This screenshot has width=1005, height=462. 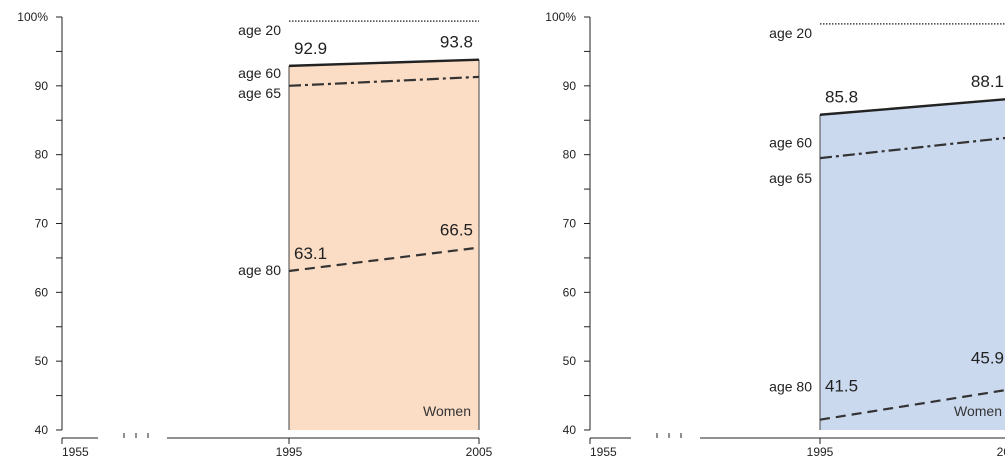 What do you see at coordinates (841, 386) in the screenshot?
I see `data-label: 41.5` at bounding box center [841, 386].